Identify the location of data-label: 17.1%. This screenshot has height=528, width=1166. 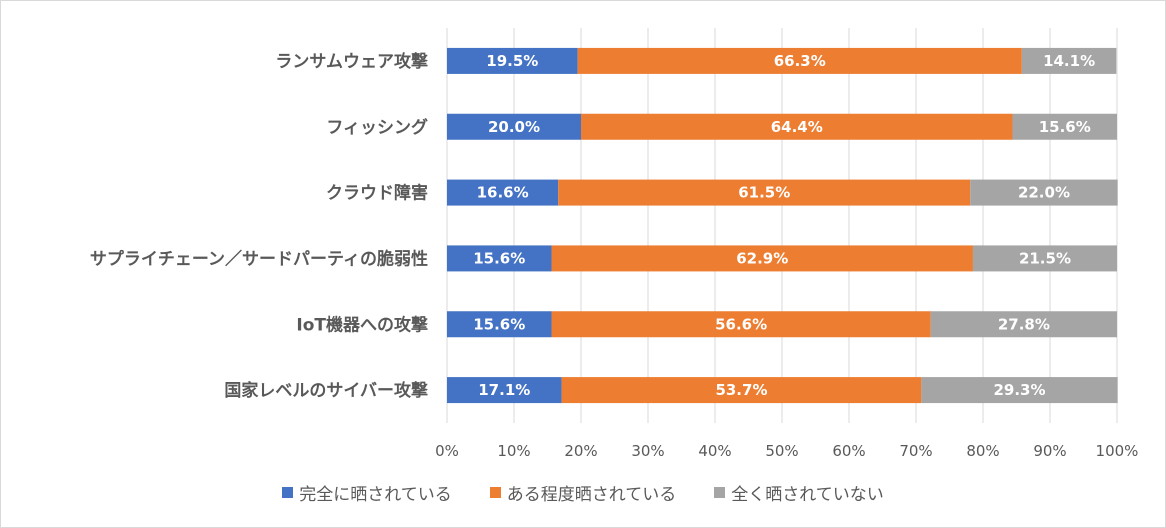
(504, 390).